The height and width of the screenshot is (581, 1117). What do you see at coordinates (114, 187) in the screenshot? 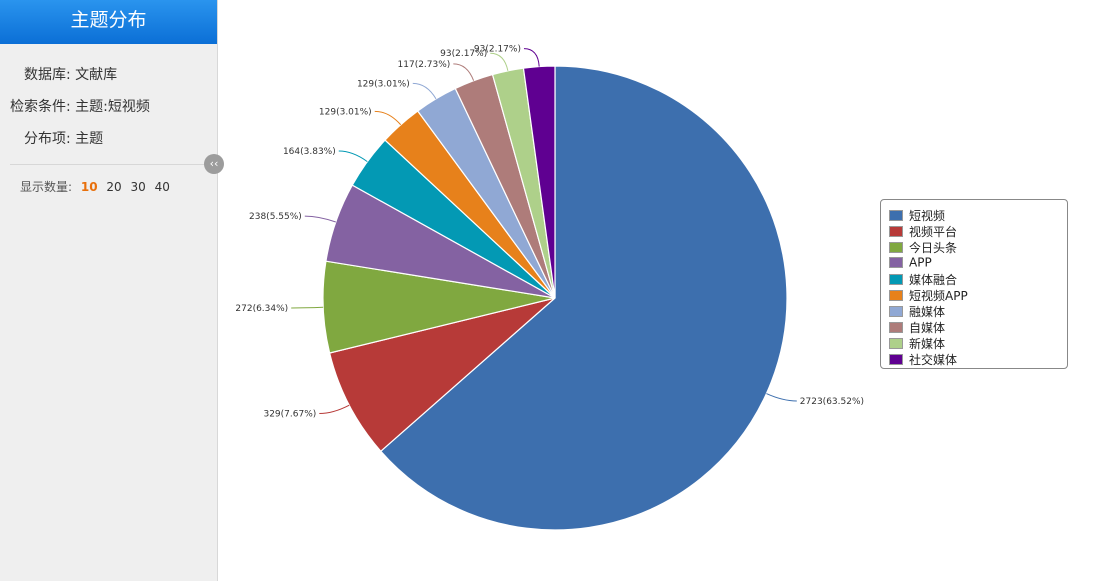
I see `count-option-20: 20` at bounding box center [114, 187].